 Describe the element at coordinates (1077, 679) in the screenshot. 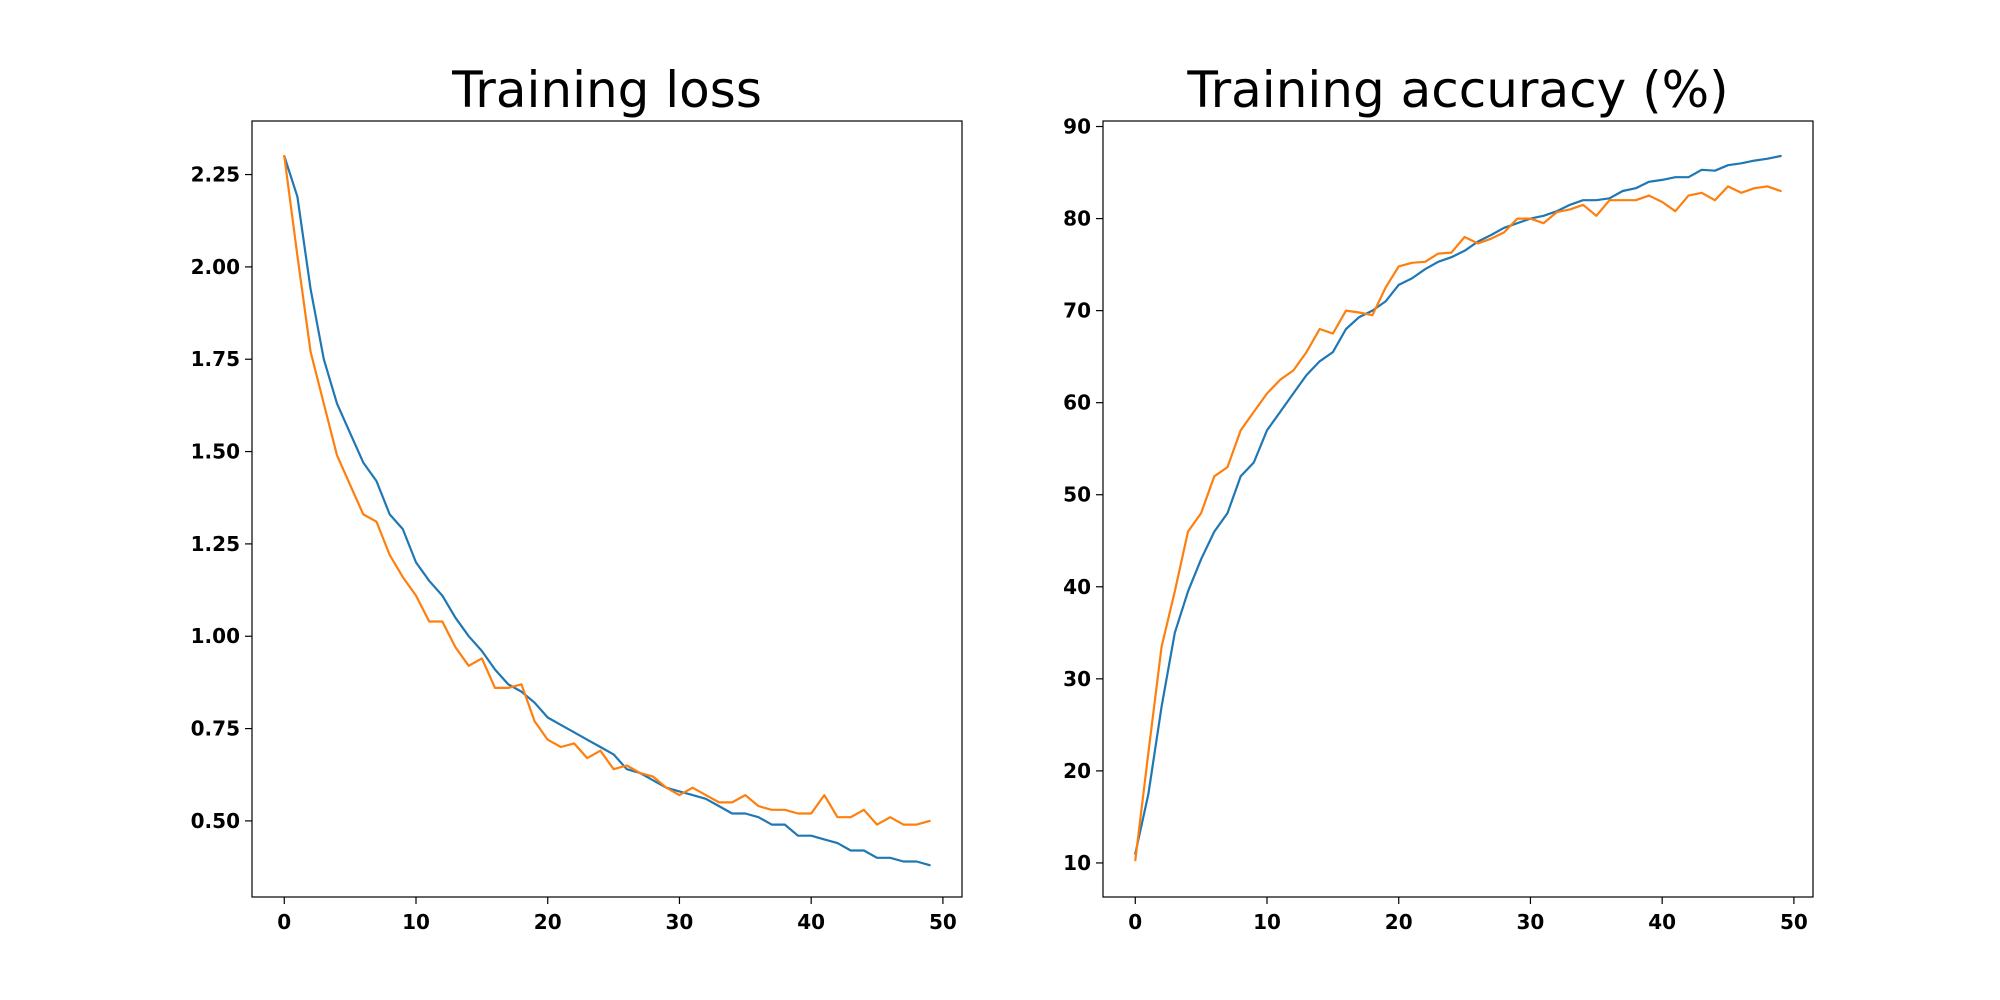

I see `y-tick-label: 30` at that location.